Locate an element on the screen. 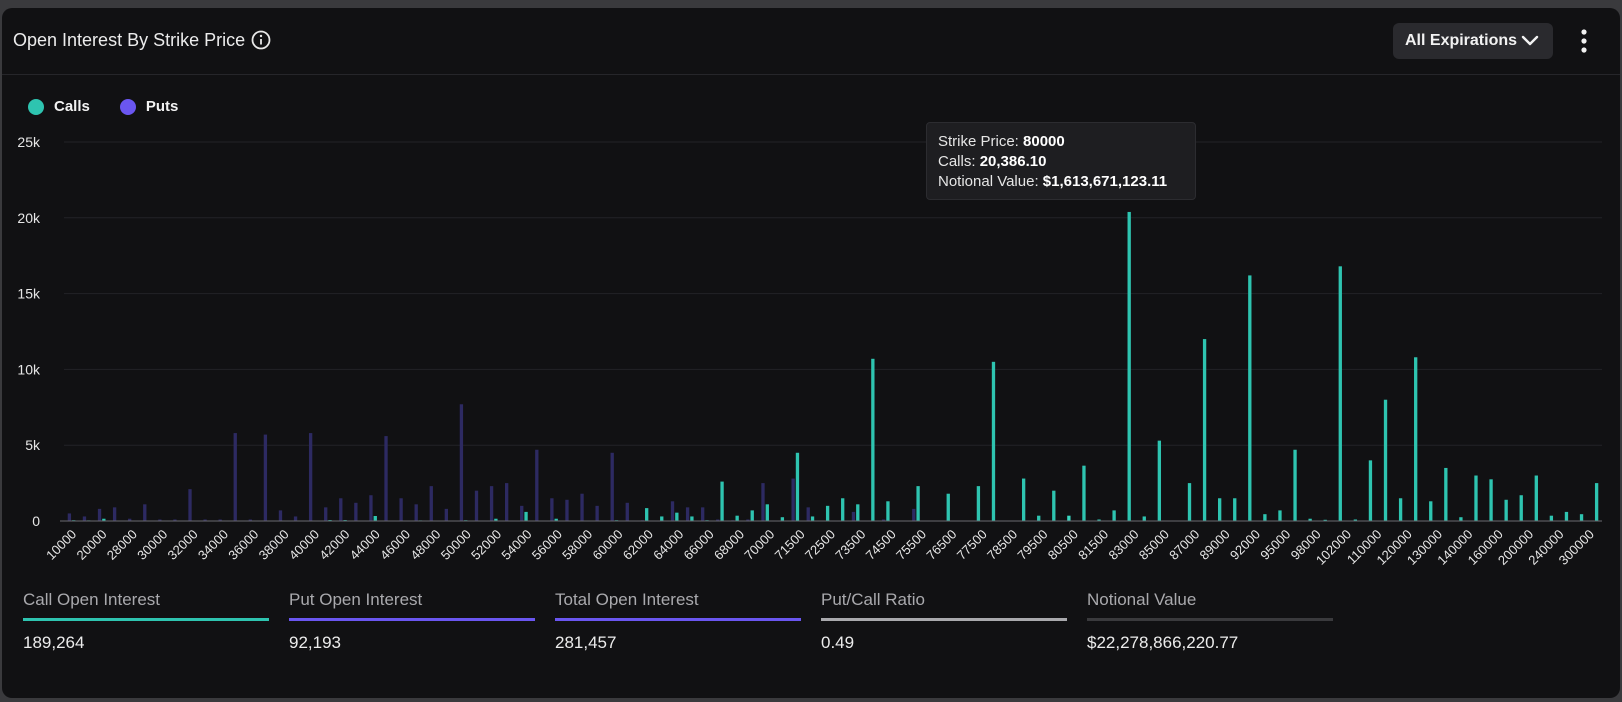 The image size is (1622, 702). stat-call-open-interest: Call Open Interest 189,264 is located at coordinates (146, 621).